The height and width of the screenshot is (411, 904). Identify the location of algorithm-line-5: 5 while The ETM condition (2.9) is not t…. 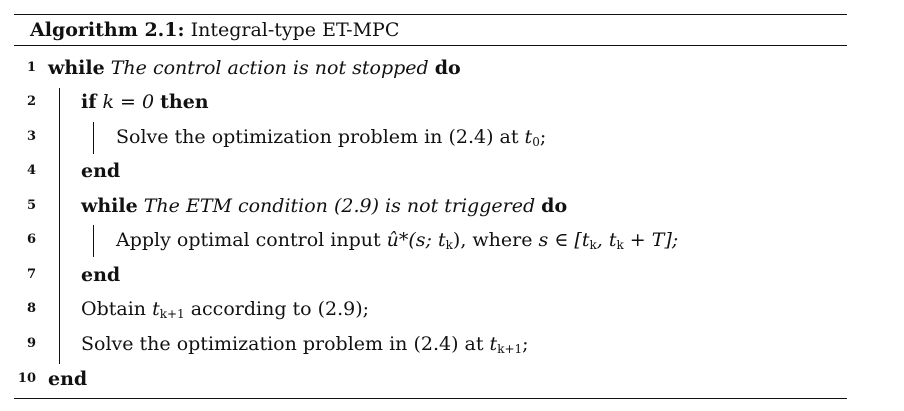
(452, 206).